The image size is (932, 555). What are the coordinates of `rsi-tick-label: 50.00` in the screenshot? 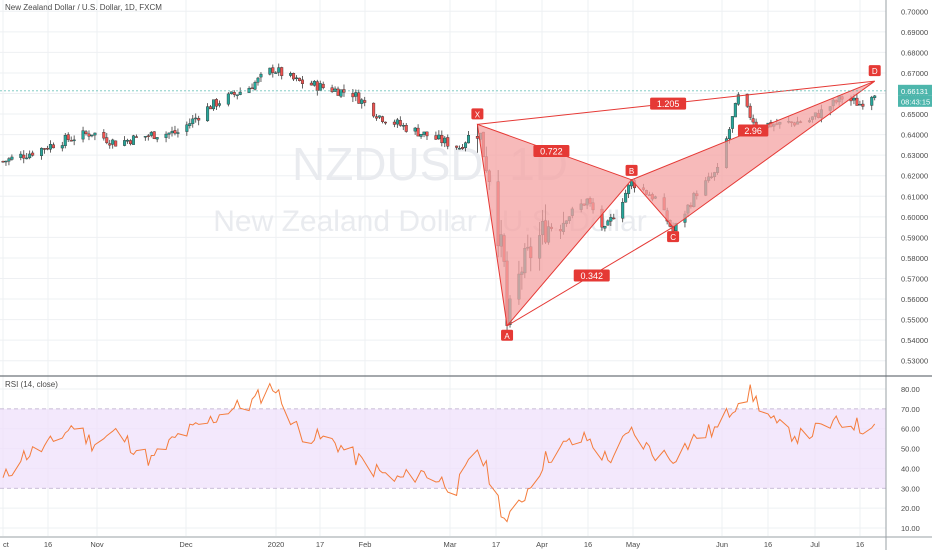 It's located at (910, 449).